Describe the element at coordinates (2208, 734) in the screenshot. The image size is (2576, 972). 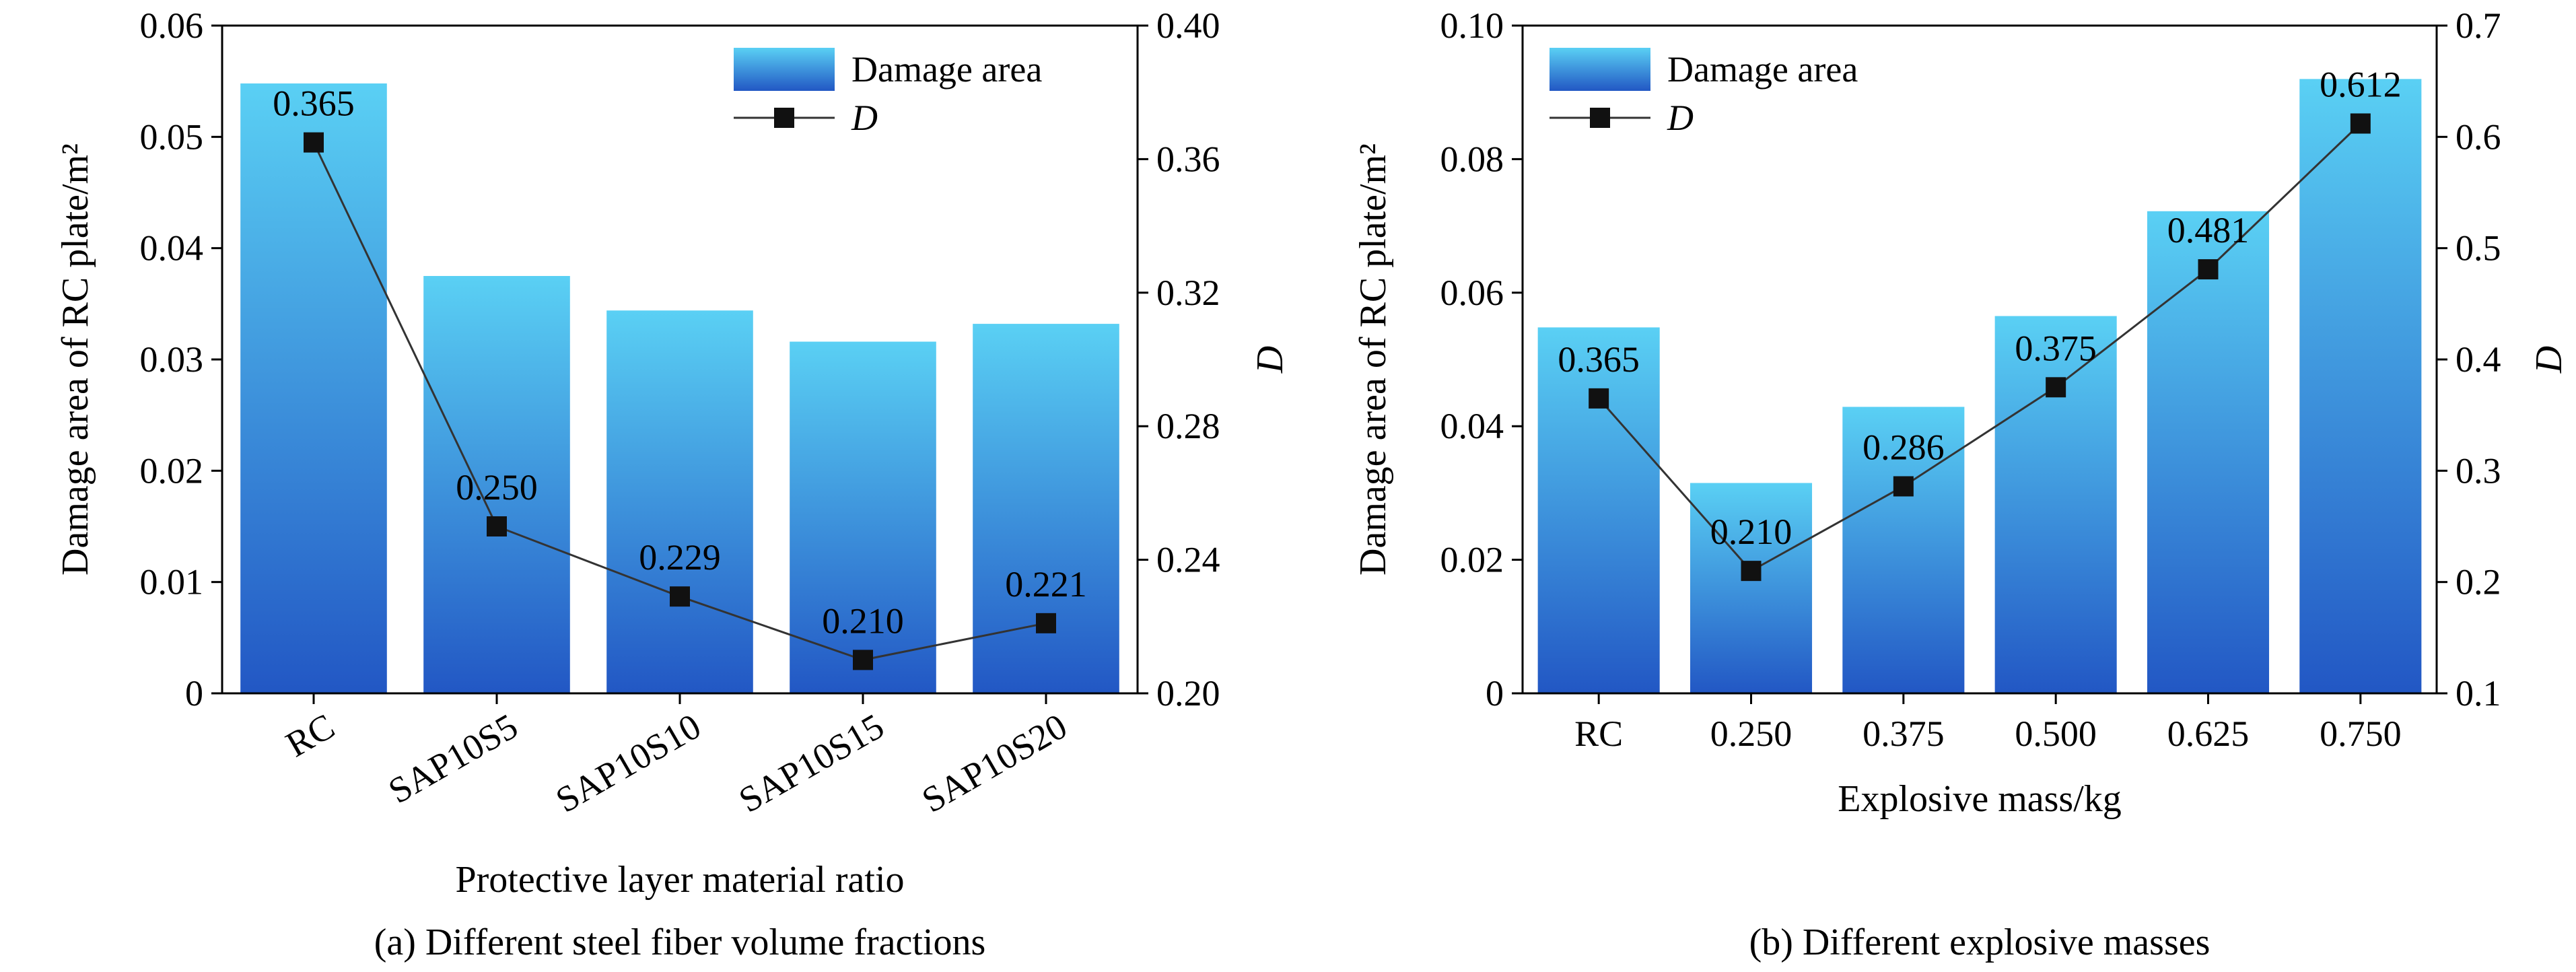
I see `x-tick-label: 0.625` at that location.